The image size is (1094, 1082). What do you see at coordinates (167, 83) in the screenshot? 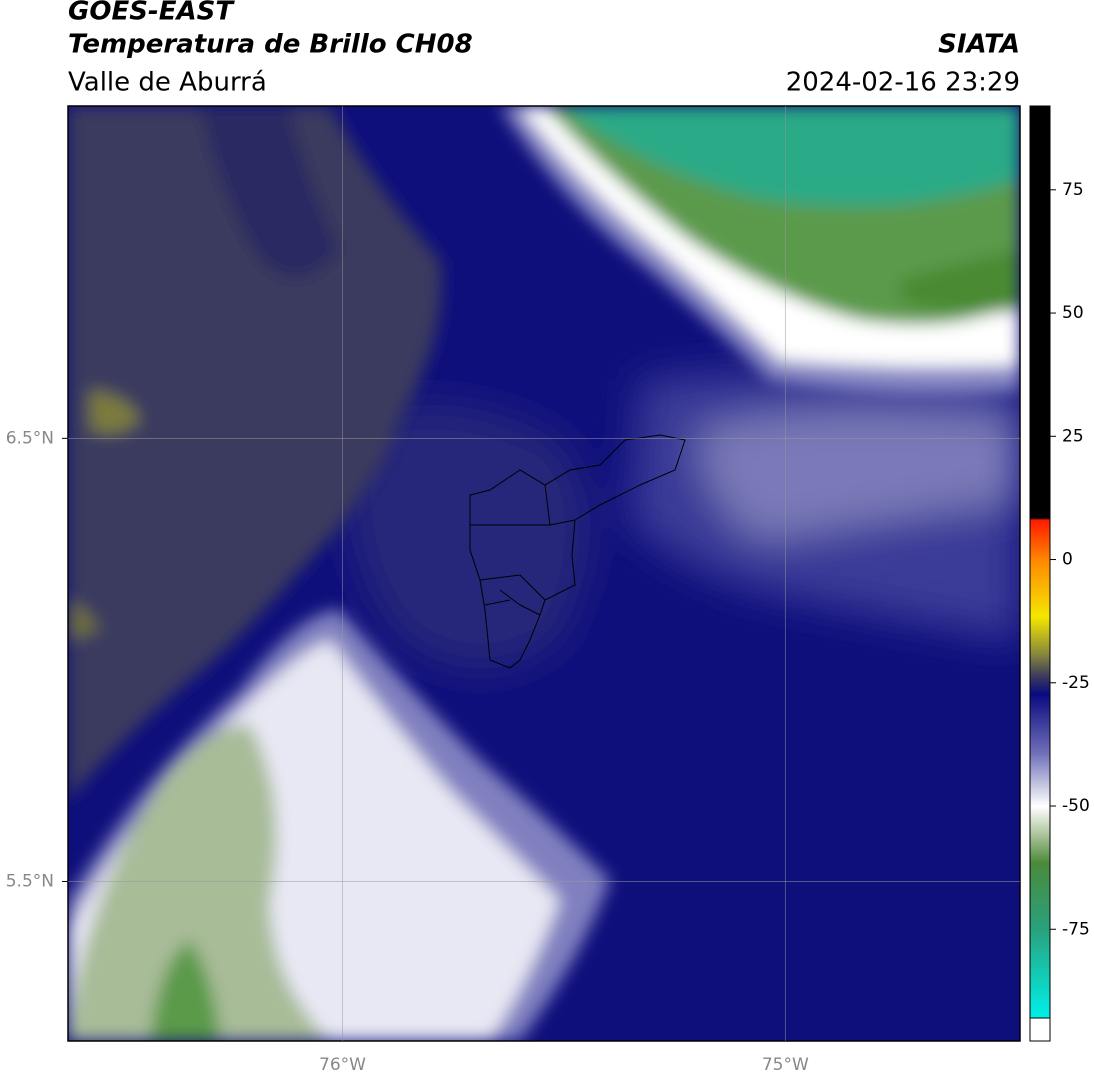
I see `region: Valle de Aburrá` at bounding box center [167, 83].